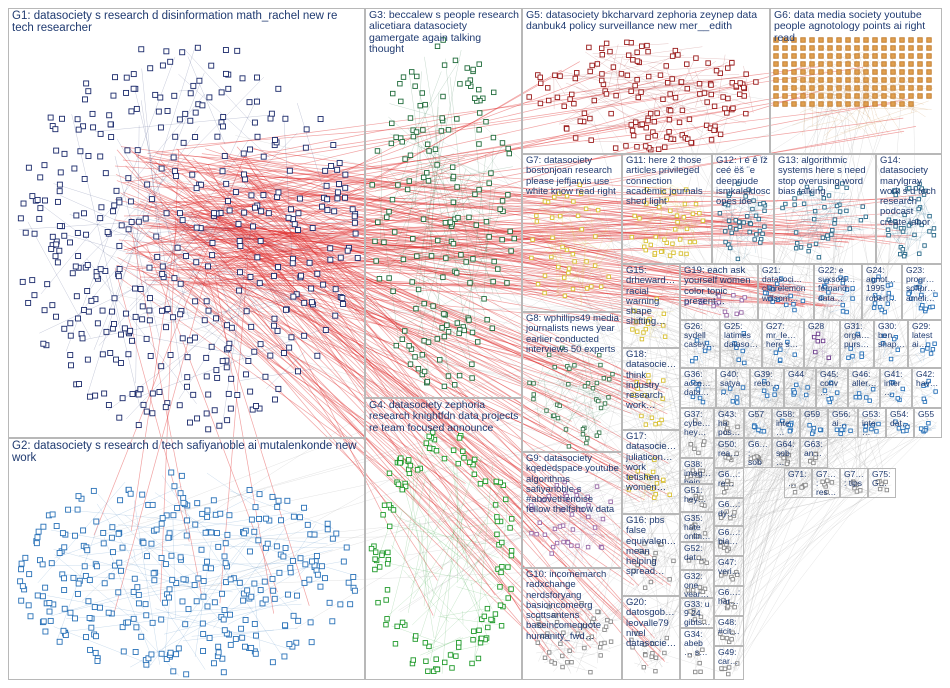 The height and width of the screenshot is (688, 950). What do you see at coordinates (743, 348) in the screenshot?
I see `node-cluster-g25` at bounding box center [743, 348].